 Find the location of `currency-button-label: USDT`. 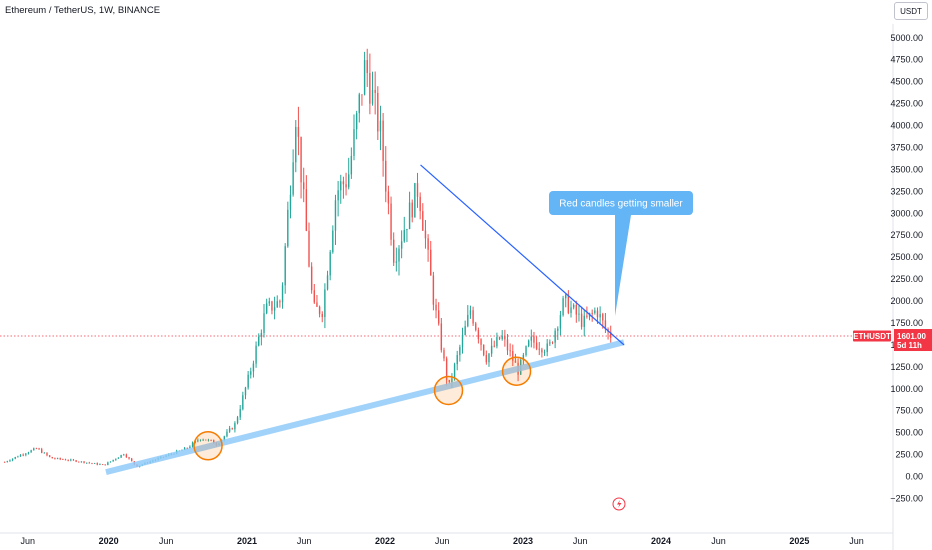

currency-button-label: USDT is located at coordinates (911, 11).